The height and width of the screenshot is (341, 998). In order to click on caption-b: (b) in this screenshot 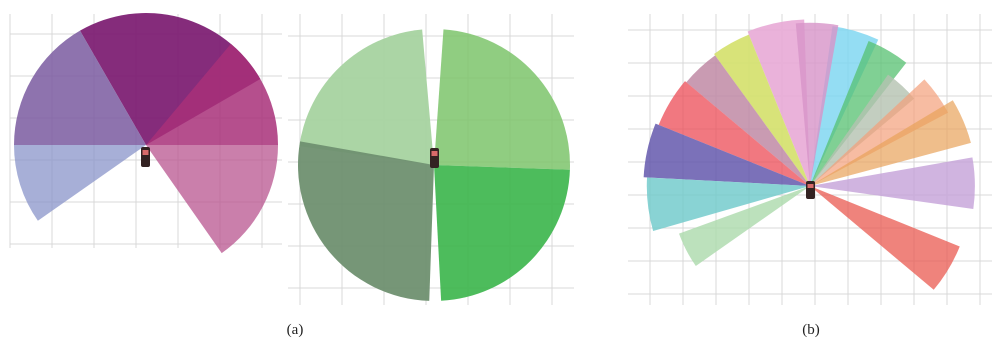, I will do `click(811, 330)`.